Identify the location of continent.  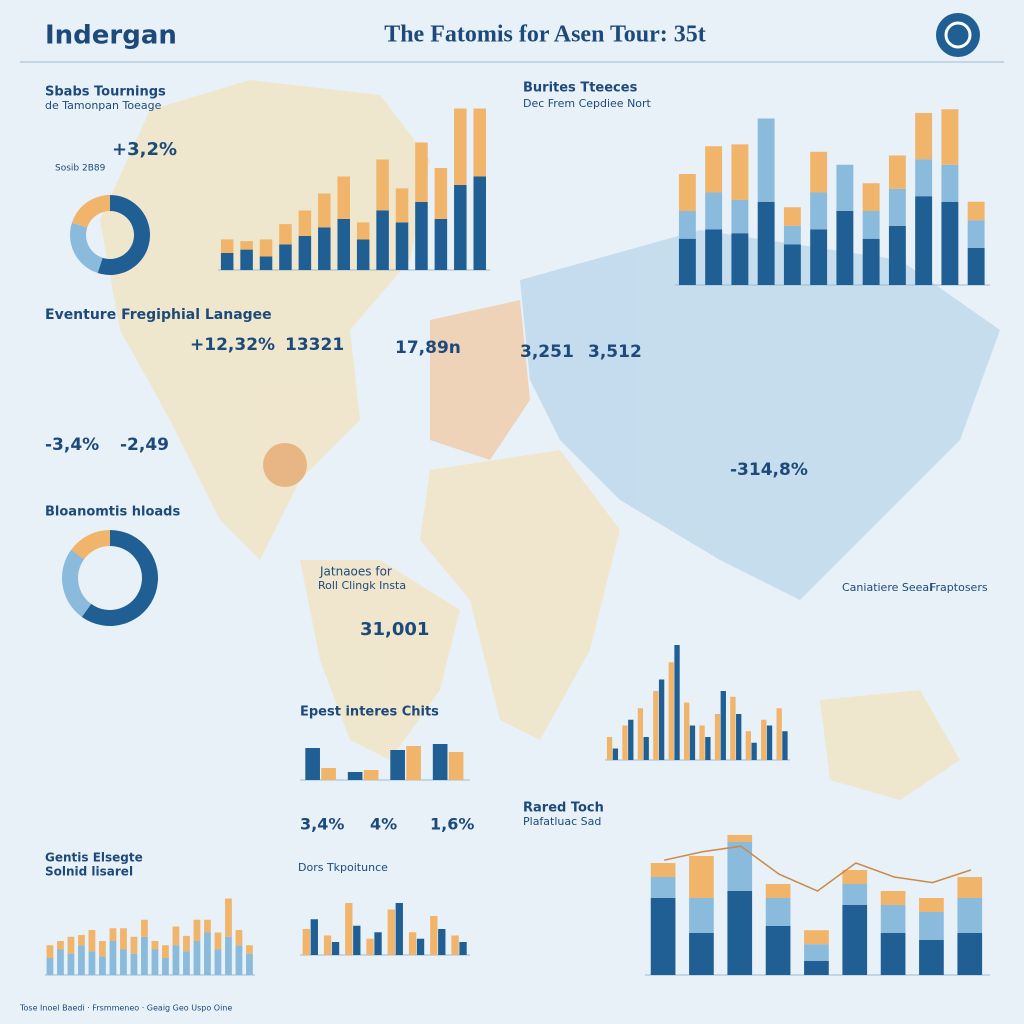
(890, 745).